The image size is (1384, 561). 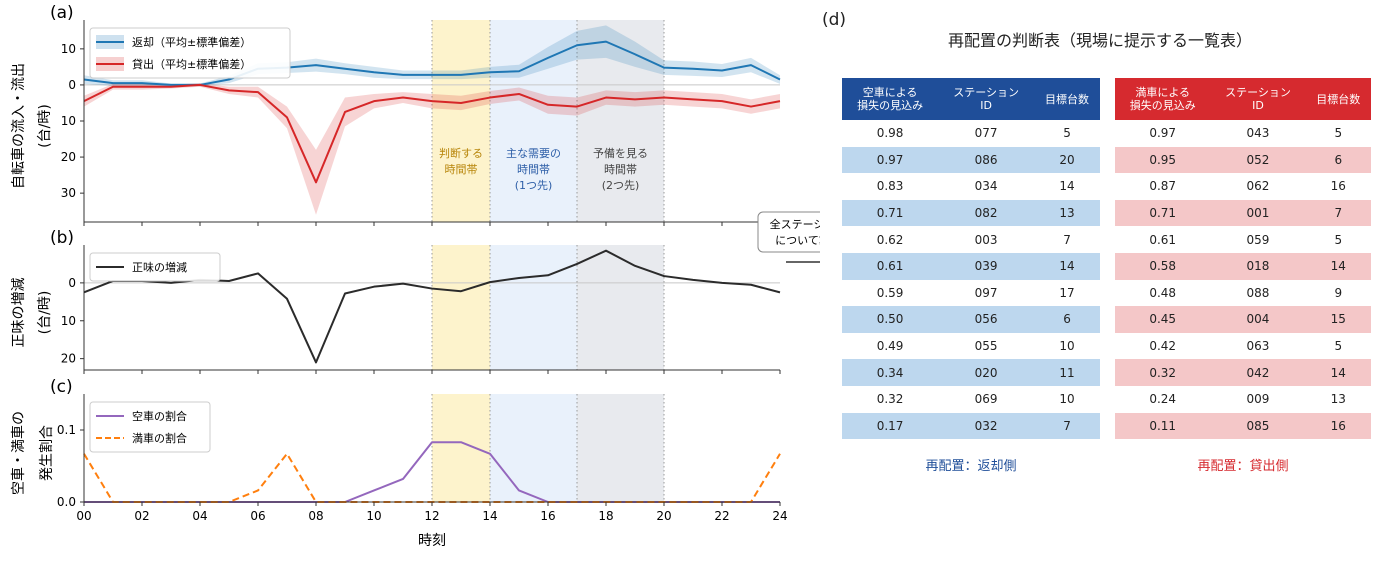 I want to click on table-cell: 009, so click(x=1258, y=399).